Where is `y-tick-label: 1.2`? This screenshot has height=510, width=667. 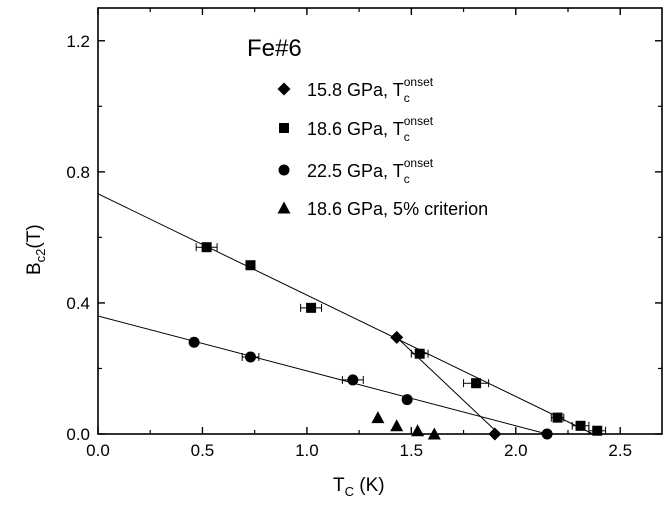 y-tick-label: 1.2 is located at coordinates (78, 41).